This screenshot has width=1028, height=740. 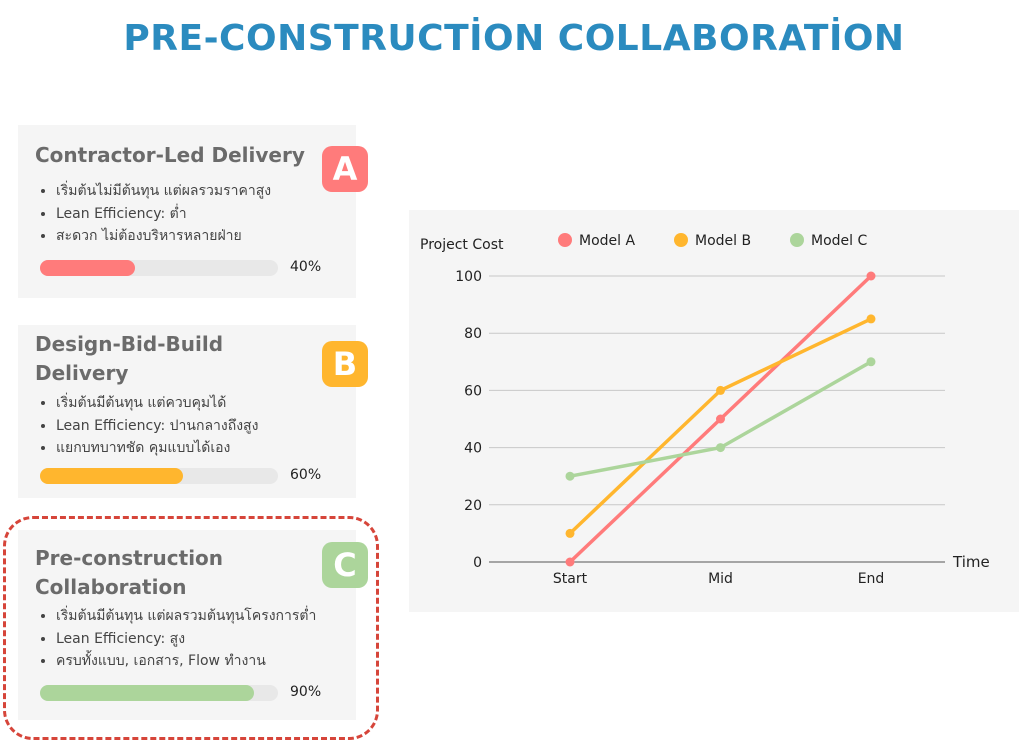 I want to click on bullet: Lean Efficiency: สูง, so click(x=186, y=639).